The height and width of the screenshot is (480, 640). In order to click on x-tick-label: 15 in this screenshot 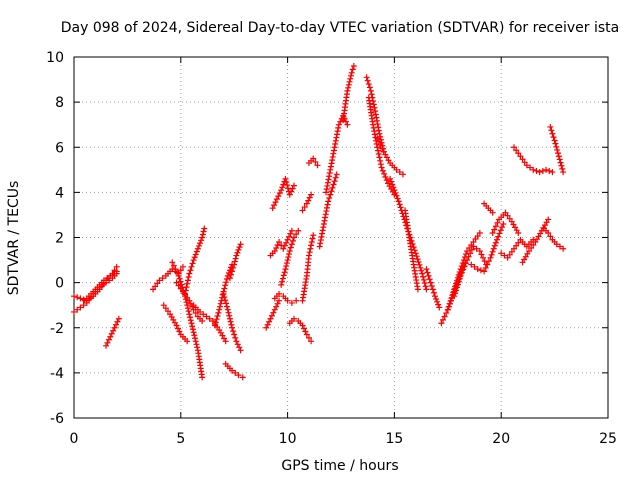, I will do `click(394, 439)`.